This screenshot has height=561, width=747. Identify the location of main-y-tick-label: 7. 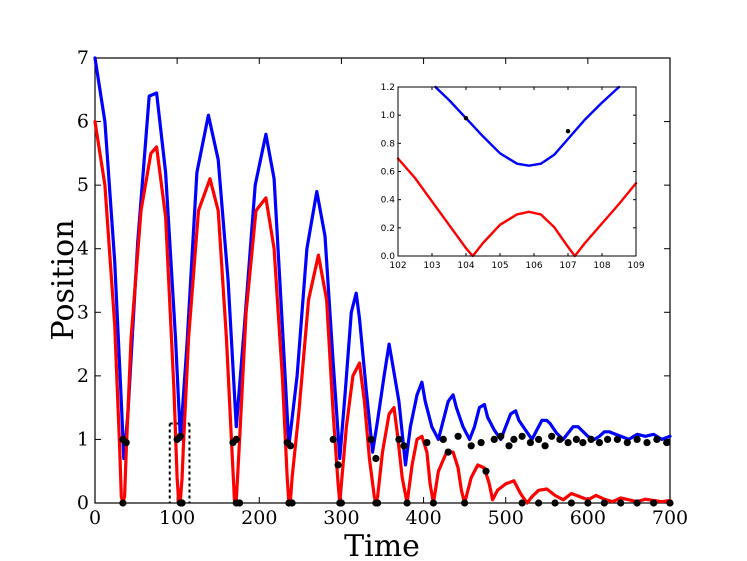
(83, 58).